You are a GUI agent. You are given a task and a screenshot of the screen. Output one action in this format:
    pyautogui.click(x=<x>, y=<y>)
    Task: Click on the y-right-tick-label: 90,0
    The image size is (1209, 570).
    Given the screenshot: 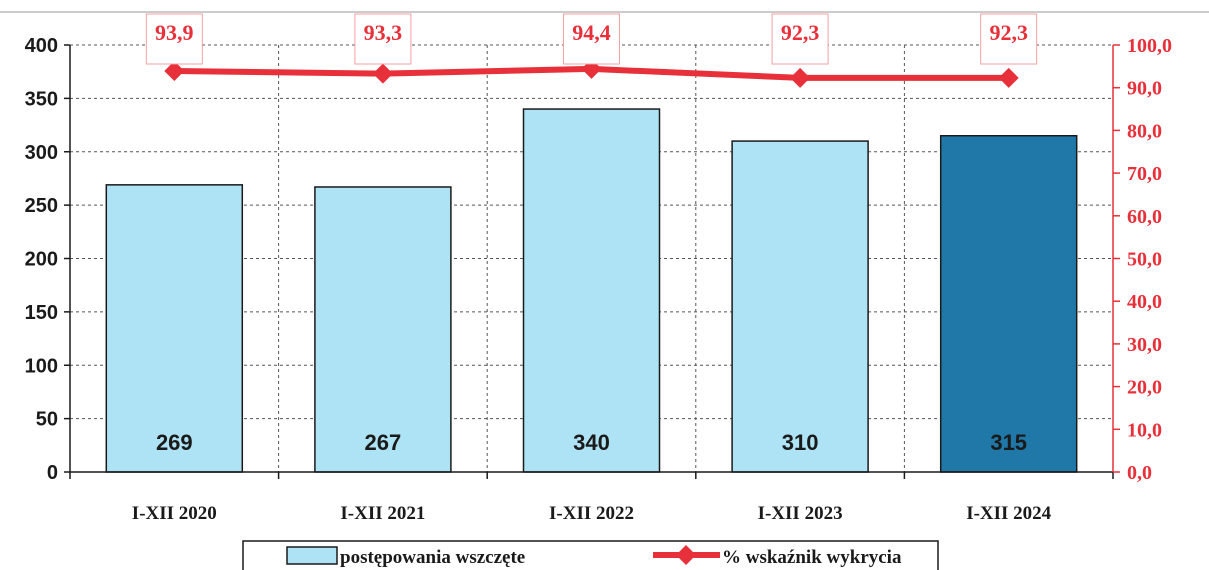 What is the action you would take?
    pyautogui.click(x=1144, y=89)
    